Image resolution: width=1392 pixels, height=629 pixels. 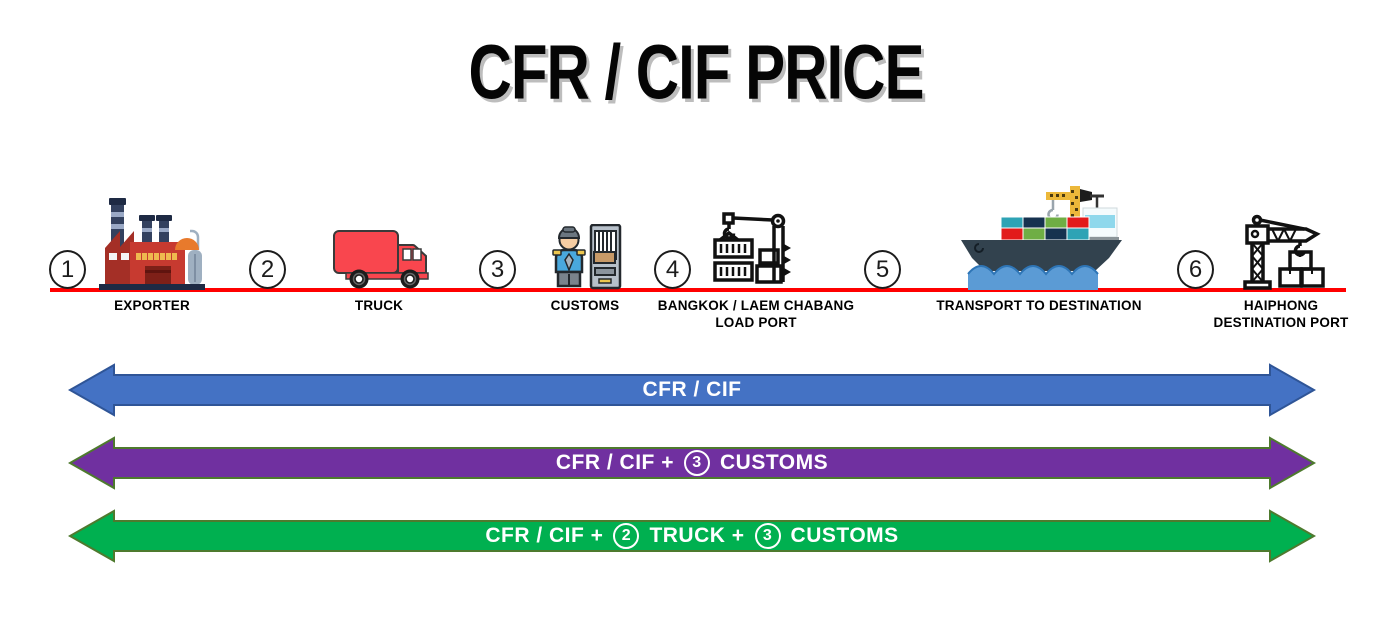 I want to click on step-6-number-badge: 6, so click(x=1195, y=269).